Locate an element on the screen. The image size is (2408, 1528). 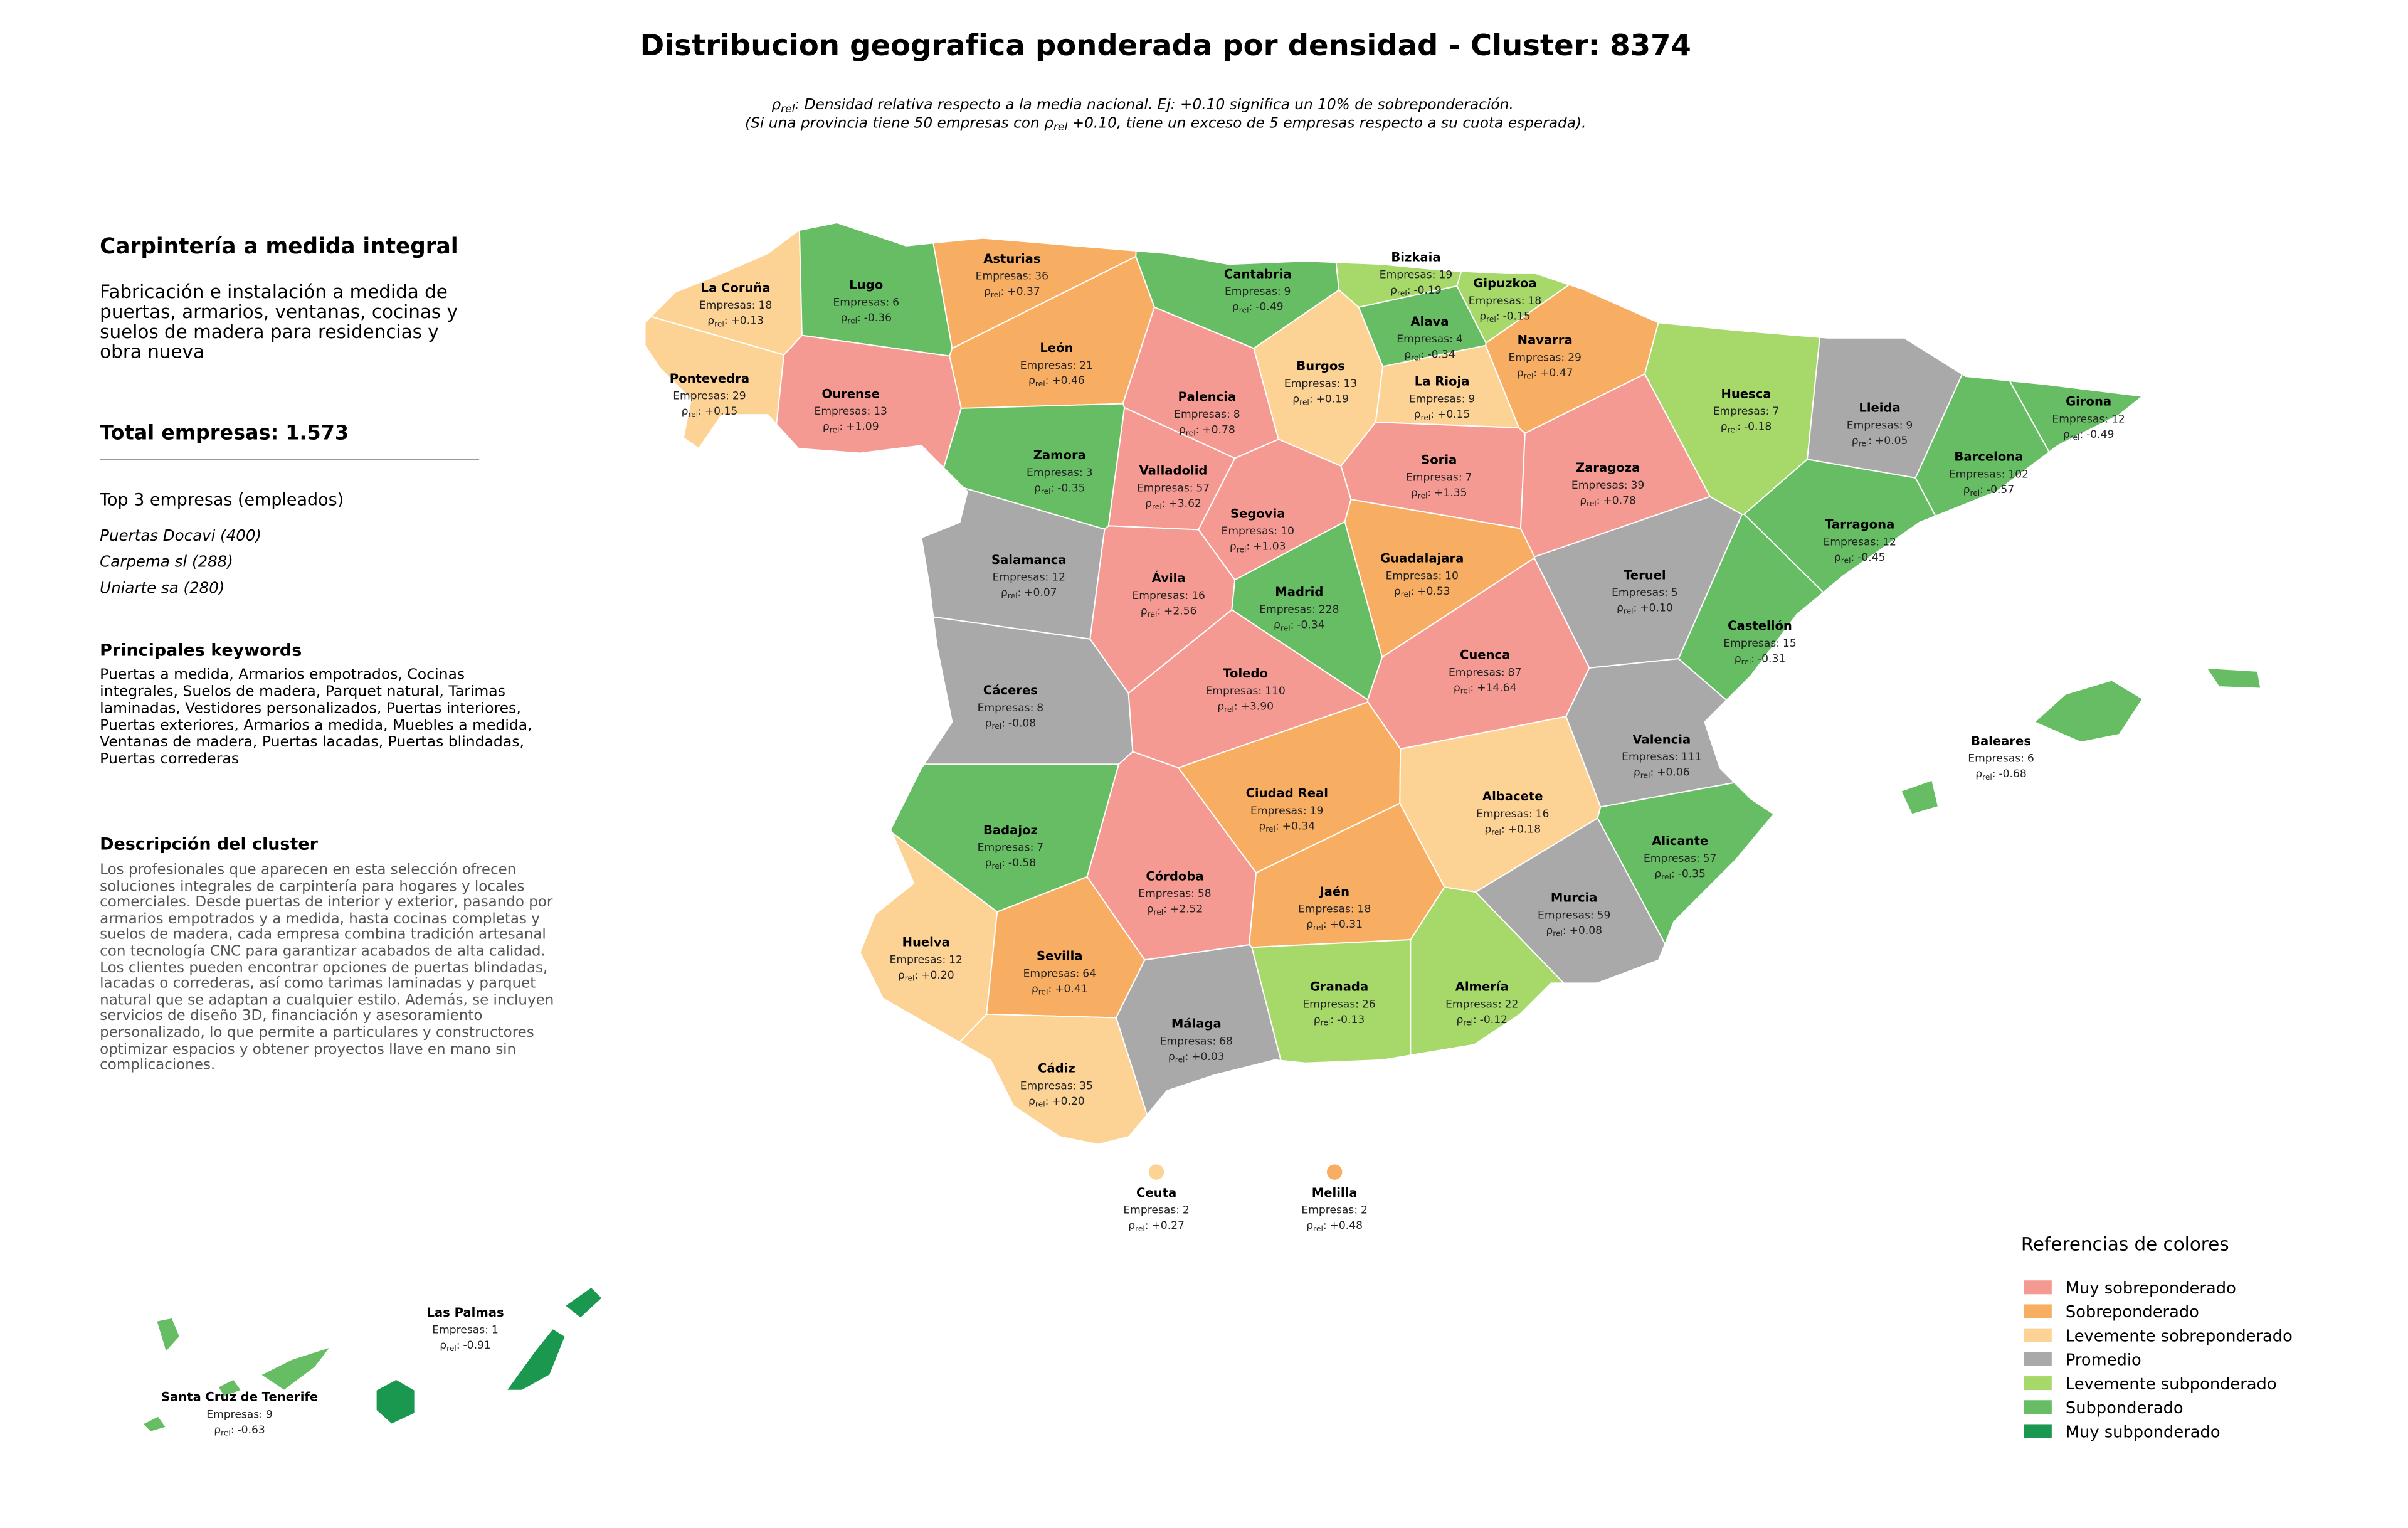
rho-value: +2.56 is located at coordinates (1180, 611).